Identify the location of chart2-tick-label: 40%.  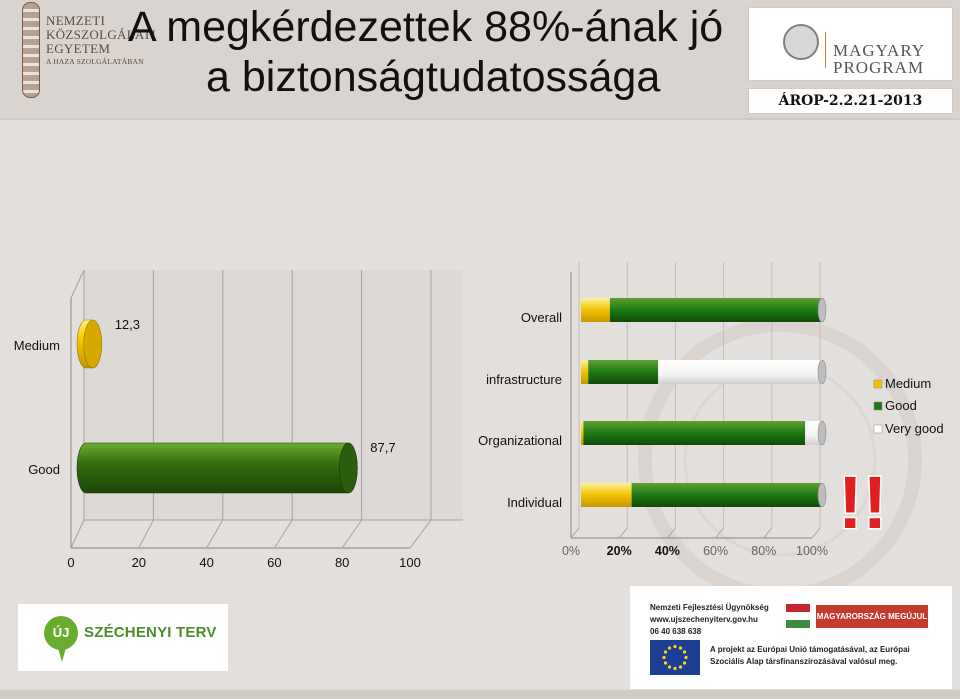
(667, 551).